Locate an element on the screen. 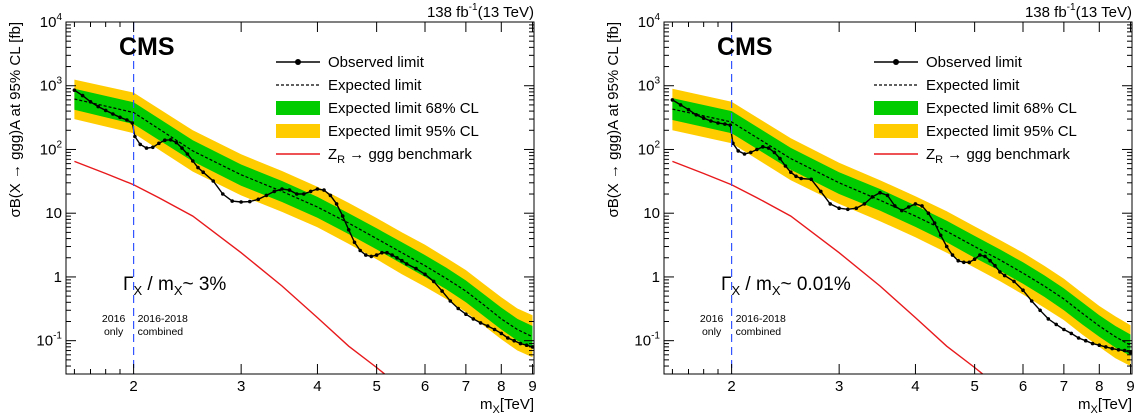 The image size is (1148, 419). legend-entry: Expected limit 68% CL is located at coordinates (975, 108).